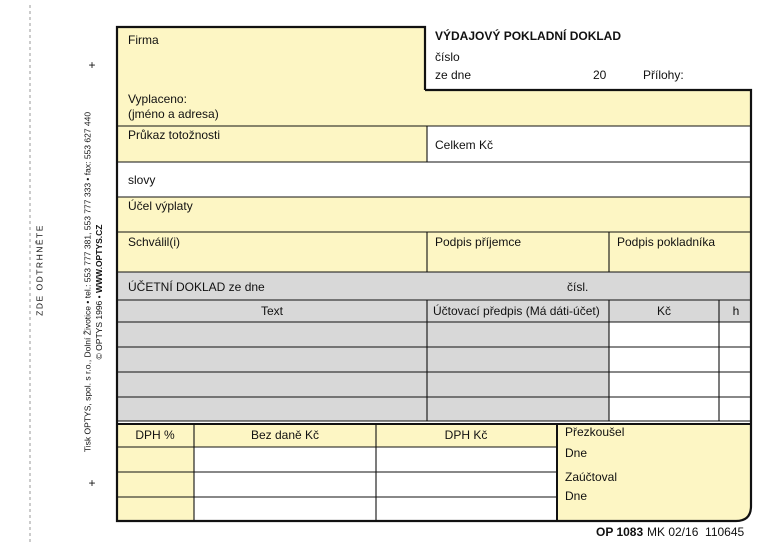 This screenshot has width=775, height=550. Describe the element at coordinates (141, 180) in the screenshot. I see `in-words-label: slovy` at that location.